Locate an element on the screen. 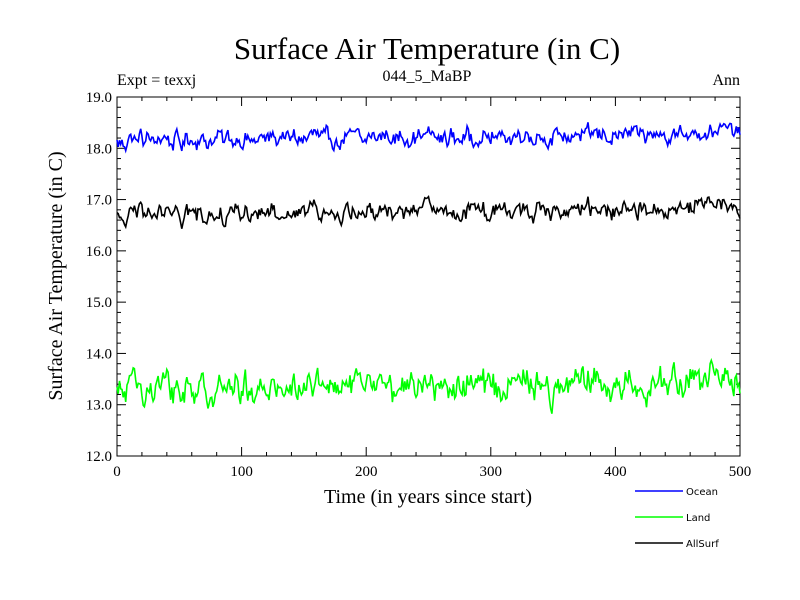 This screenshot has height=600, width=800. y-tick-label: 14.0 is located at coordinates (99, 354).